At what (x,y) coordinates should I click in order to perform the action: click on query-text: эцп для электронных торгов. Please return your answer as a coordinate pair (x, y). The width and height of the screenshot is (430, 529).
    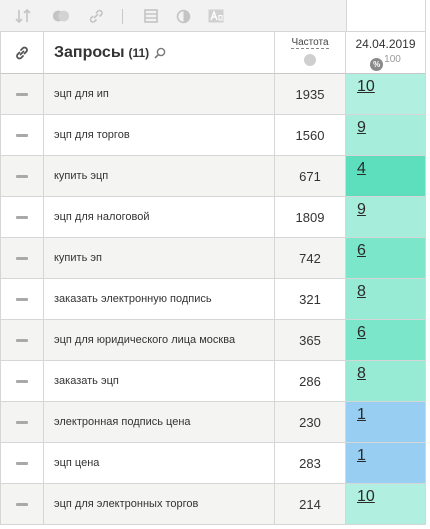
    Looking at the image, I should click on (159, 504).